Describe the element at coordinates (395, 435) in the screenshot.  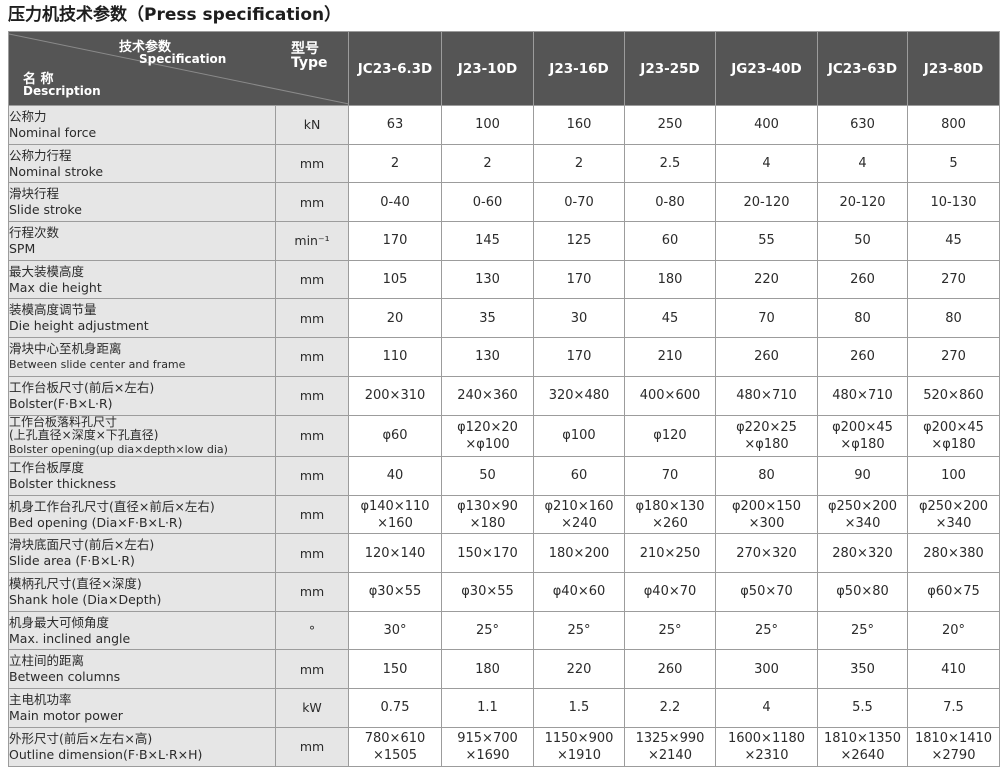
I see `value-cell: φ60` at that location.